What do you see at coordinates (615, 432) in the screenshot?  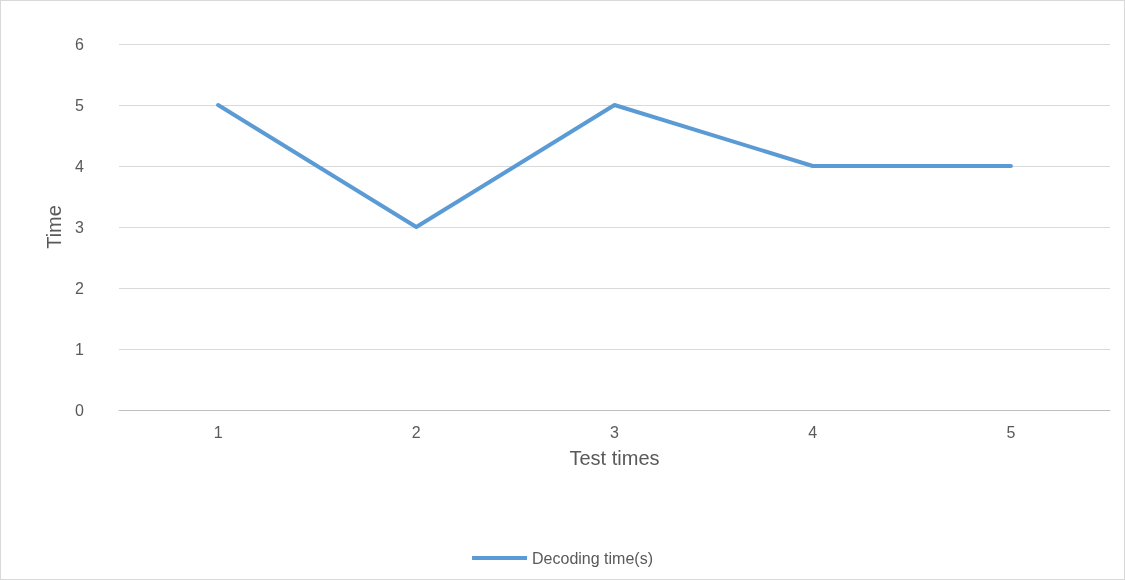 I see `x-tick-label: 3` at bounding box center [615, 432].